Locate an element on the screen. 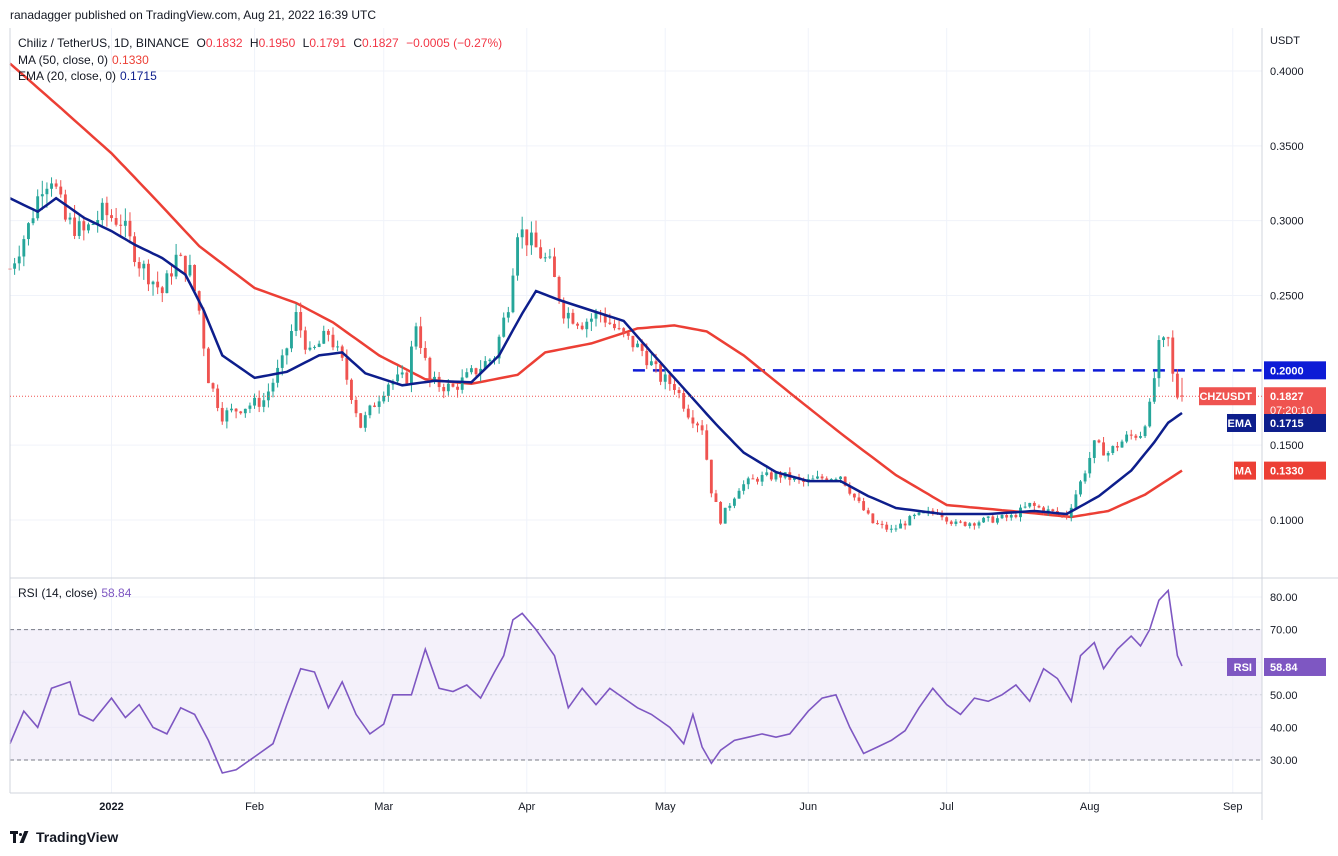  rsi-badge-value: 58.84 is located at coordinates (1284, 668).